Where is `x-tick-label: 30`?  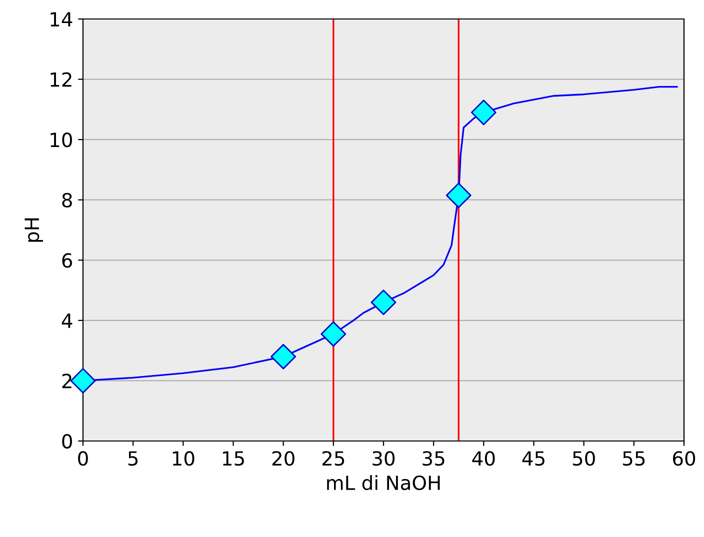 x-tick-label: 30 is located at coordinates (383, 458).